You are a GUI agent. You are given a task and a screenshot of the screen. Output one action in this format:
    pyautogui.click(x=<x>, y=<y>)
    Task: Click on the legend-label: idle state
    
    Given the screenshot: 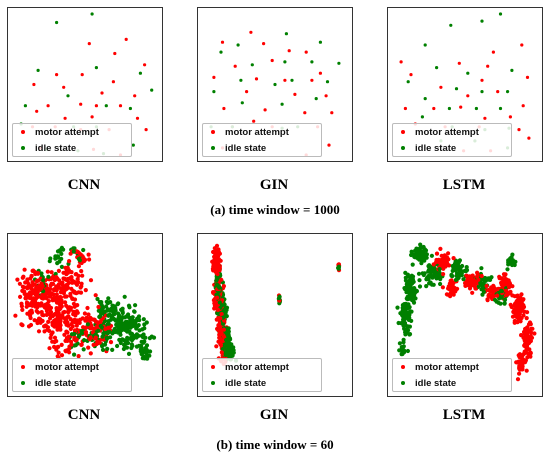 What is the action you would take?
    pyautogui.click(x=246, y=383)
    